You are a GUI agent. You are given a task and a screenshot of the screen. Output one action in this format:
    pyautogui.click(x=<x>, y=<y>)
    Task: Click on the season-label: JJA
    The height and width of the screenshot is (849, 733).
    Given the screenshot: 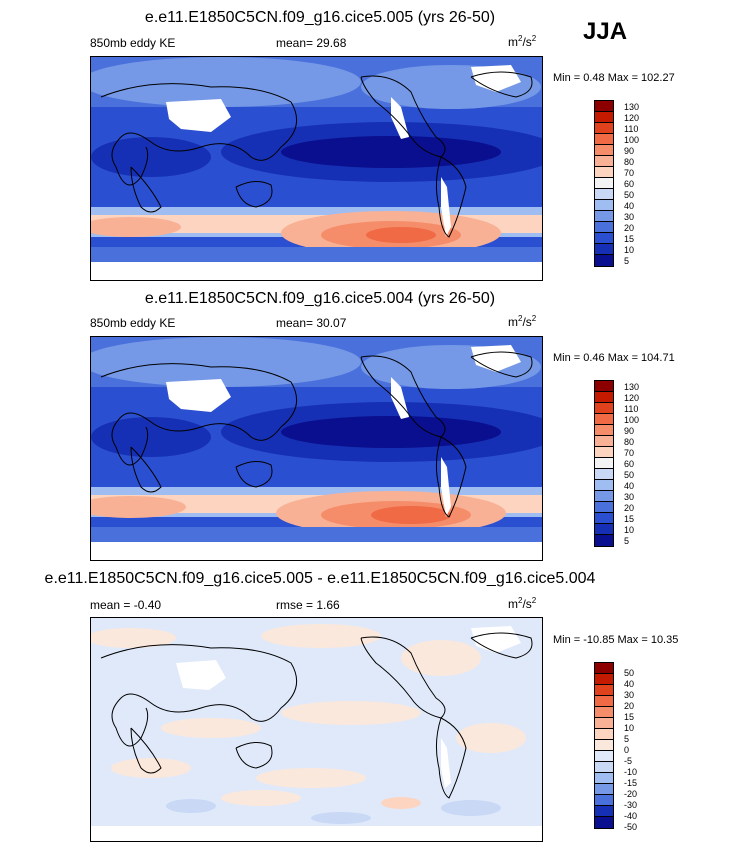 What is the action you would take?
    pyautogui.click(x=605, y=31)
    